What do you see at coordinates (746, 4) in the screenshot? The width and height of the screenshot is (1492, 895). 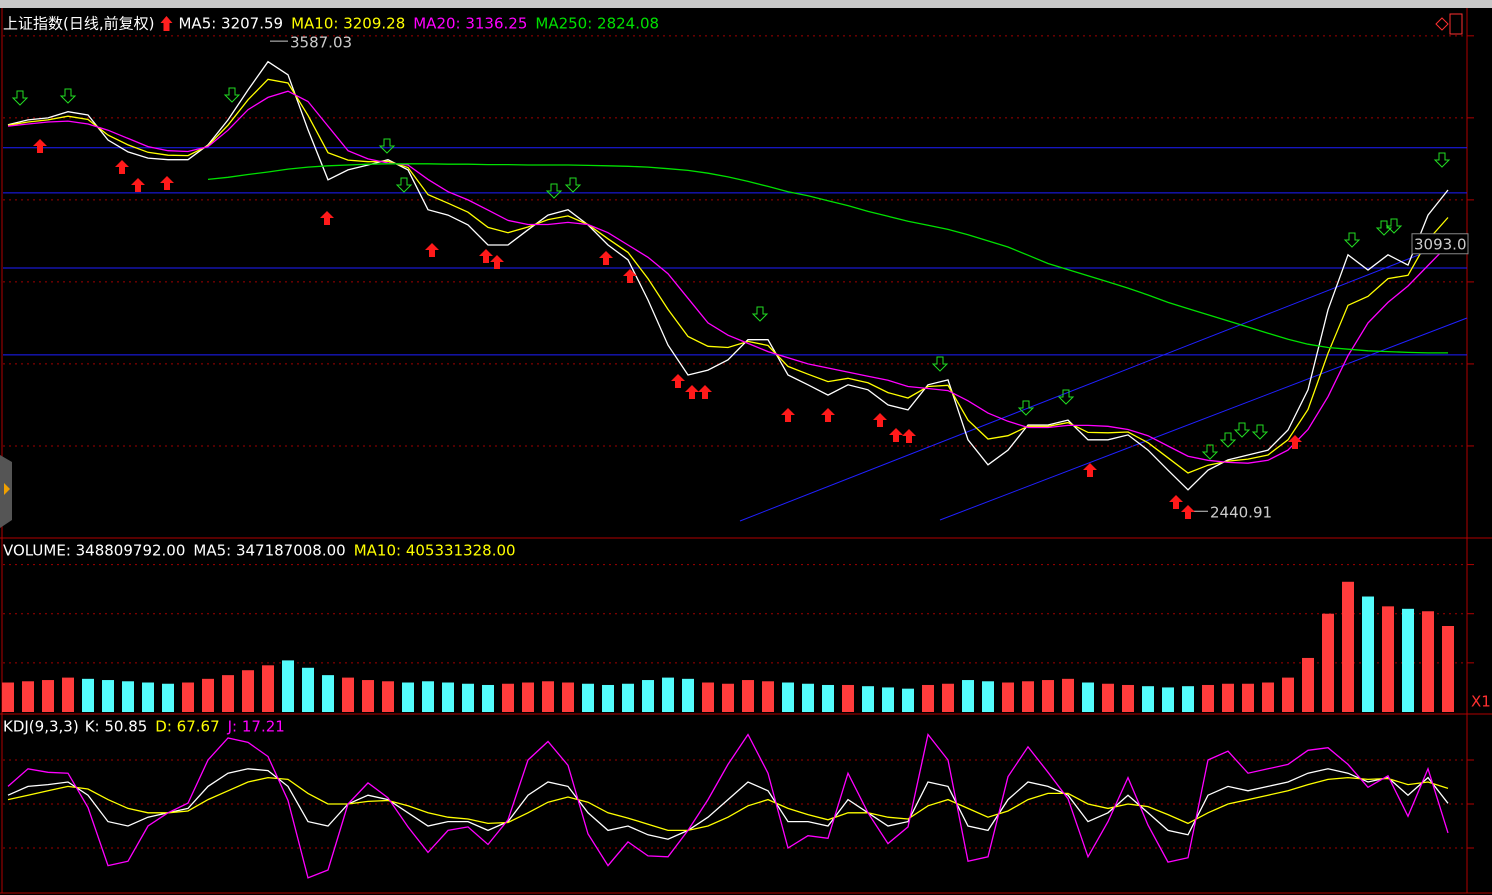 I see `toolbar-strip` at bounding box center [746, 4].